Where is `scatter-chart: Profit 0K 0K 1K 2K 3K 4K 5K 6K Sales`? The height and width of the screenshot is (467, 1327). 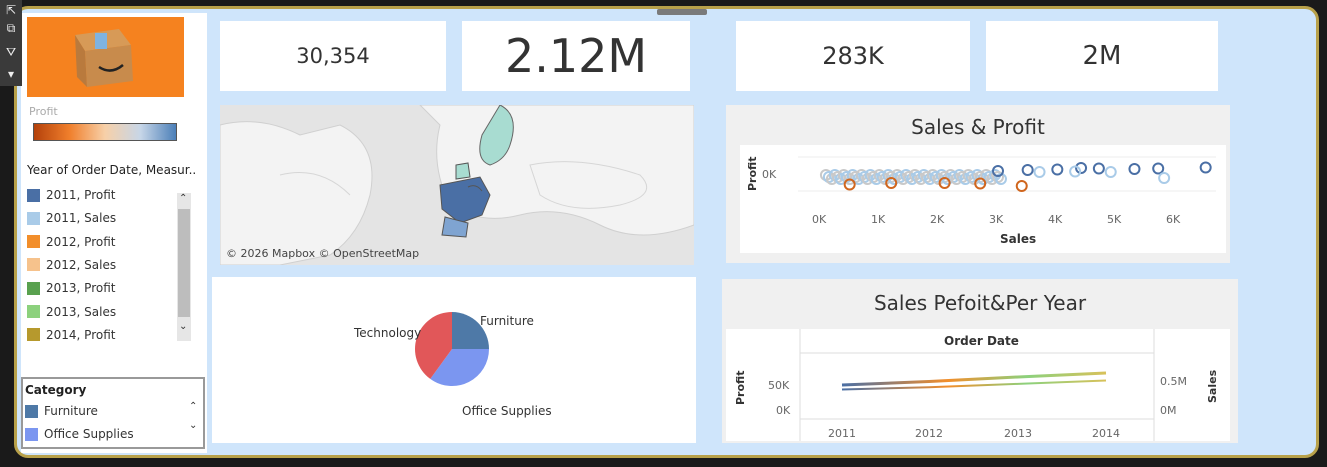 scatter-chart: Profit 0K 0K 1K 2K 3K 4K 5K 6K Sales is located at coordinates (978, 184).